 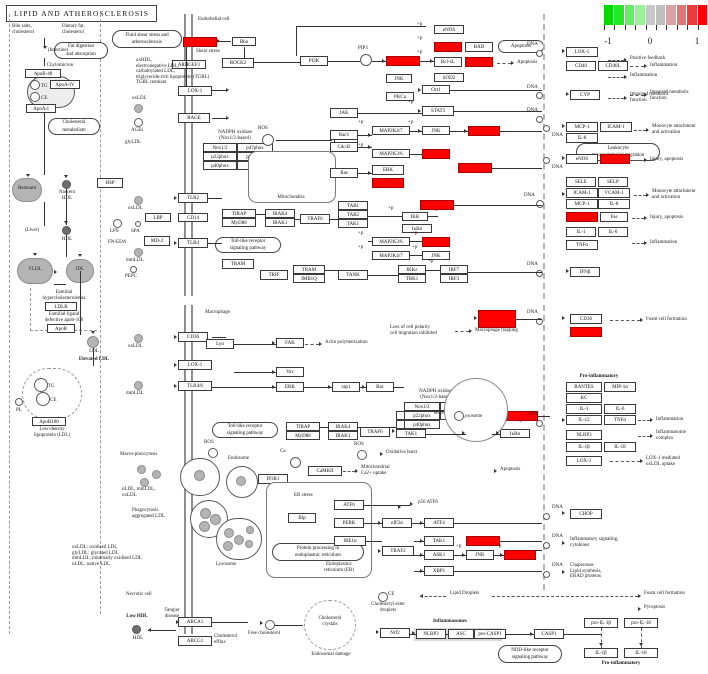 I want to click on gene-ikba-mac: IκBα, so click(x=515, y=433).